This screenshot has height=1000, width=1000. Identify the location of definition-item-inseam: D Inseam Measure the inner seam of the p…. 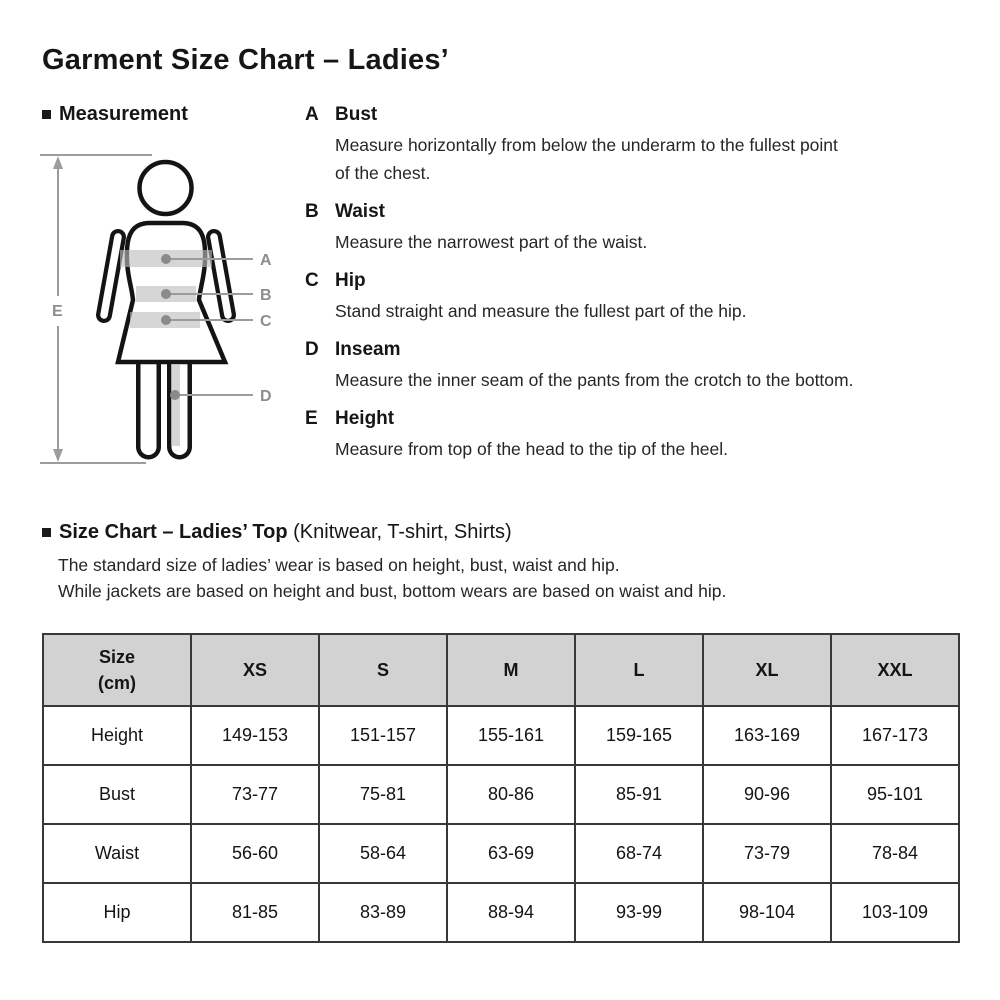
(635, 366).